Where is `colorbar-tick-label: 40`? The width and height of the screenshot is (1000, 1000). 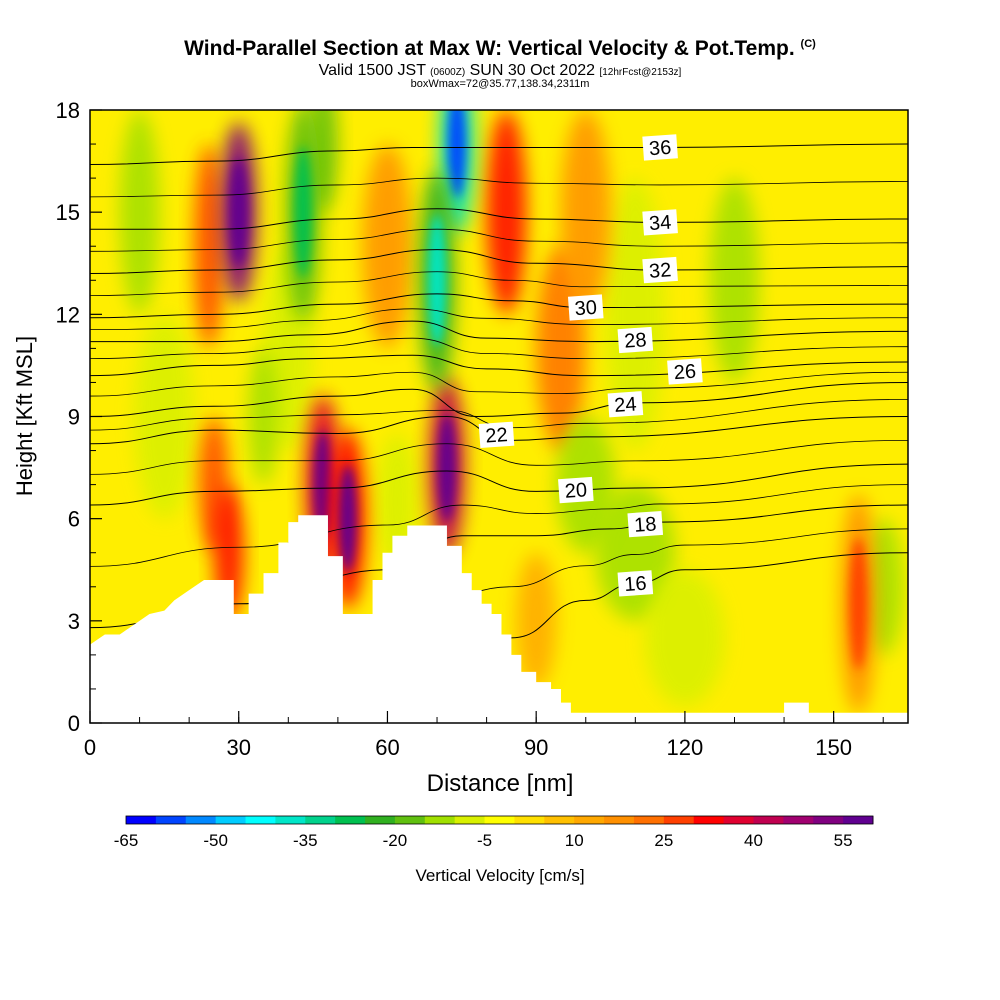 colorbar-tick-label: 40 is located at coordinates (753, 840).